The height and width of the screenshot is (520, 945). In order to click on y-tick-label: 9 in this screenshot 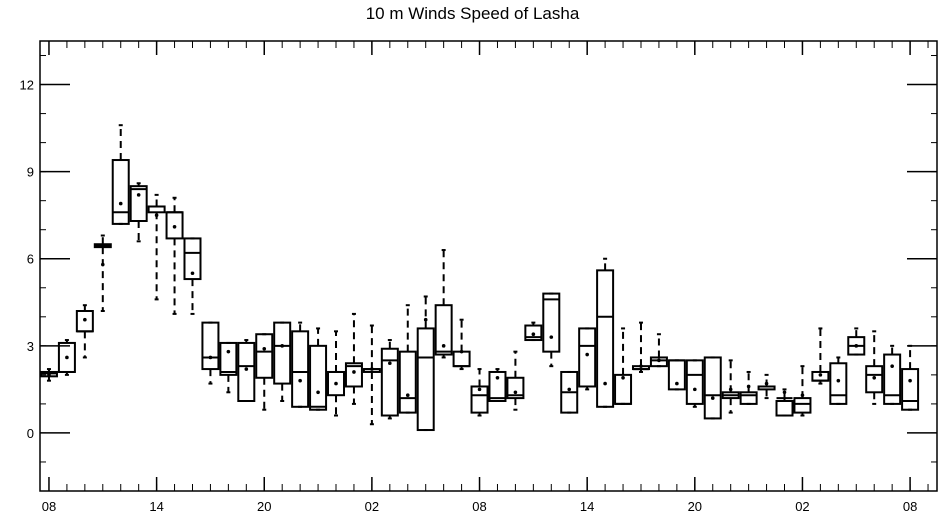, I will do `click(30, 172)`.